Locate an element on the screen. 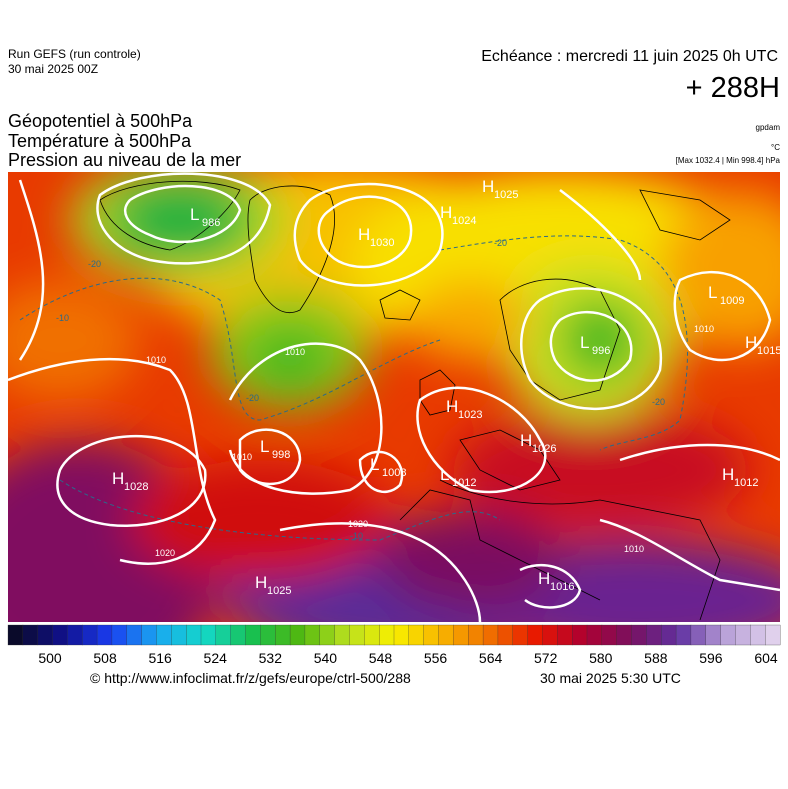  pressure-system: H 1024 is located at coordinates (458, 215).